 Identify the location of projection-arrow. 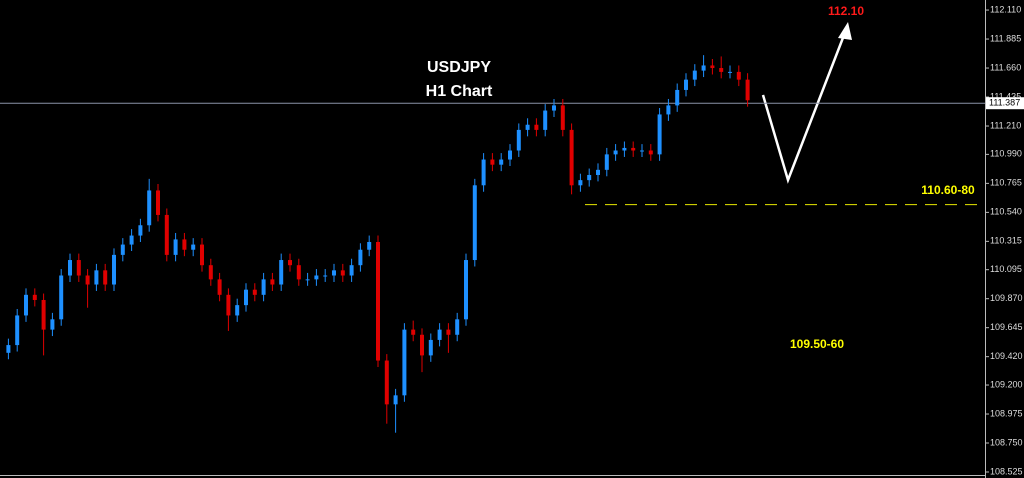
(804, 106).